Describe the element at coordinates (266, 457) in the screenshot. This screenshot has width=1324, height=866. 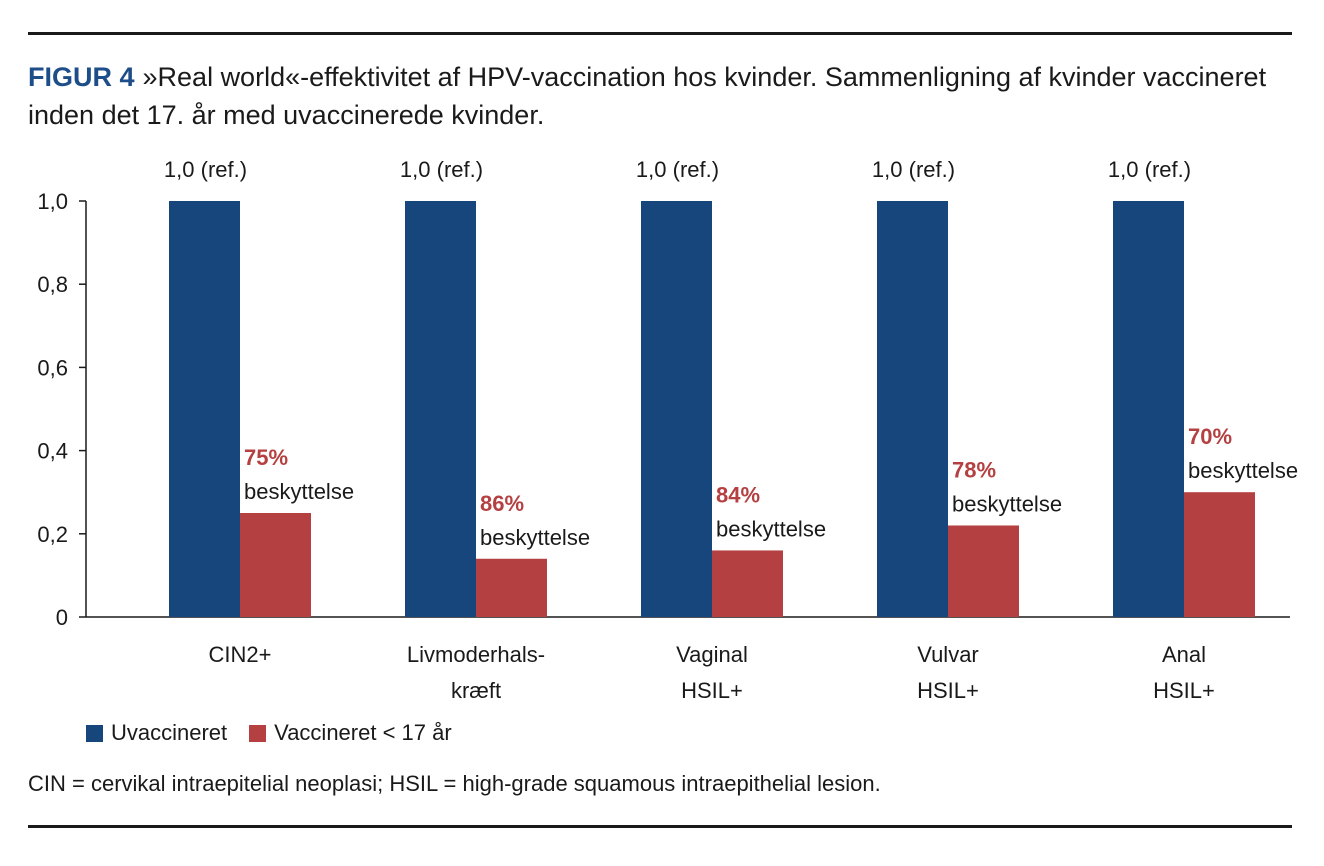
I see `bar-label-protection-pct: 75%` at that location.